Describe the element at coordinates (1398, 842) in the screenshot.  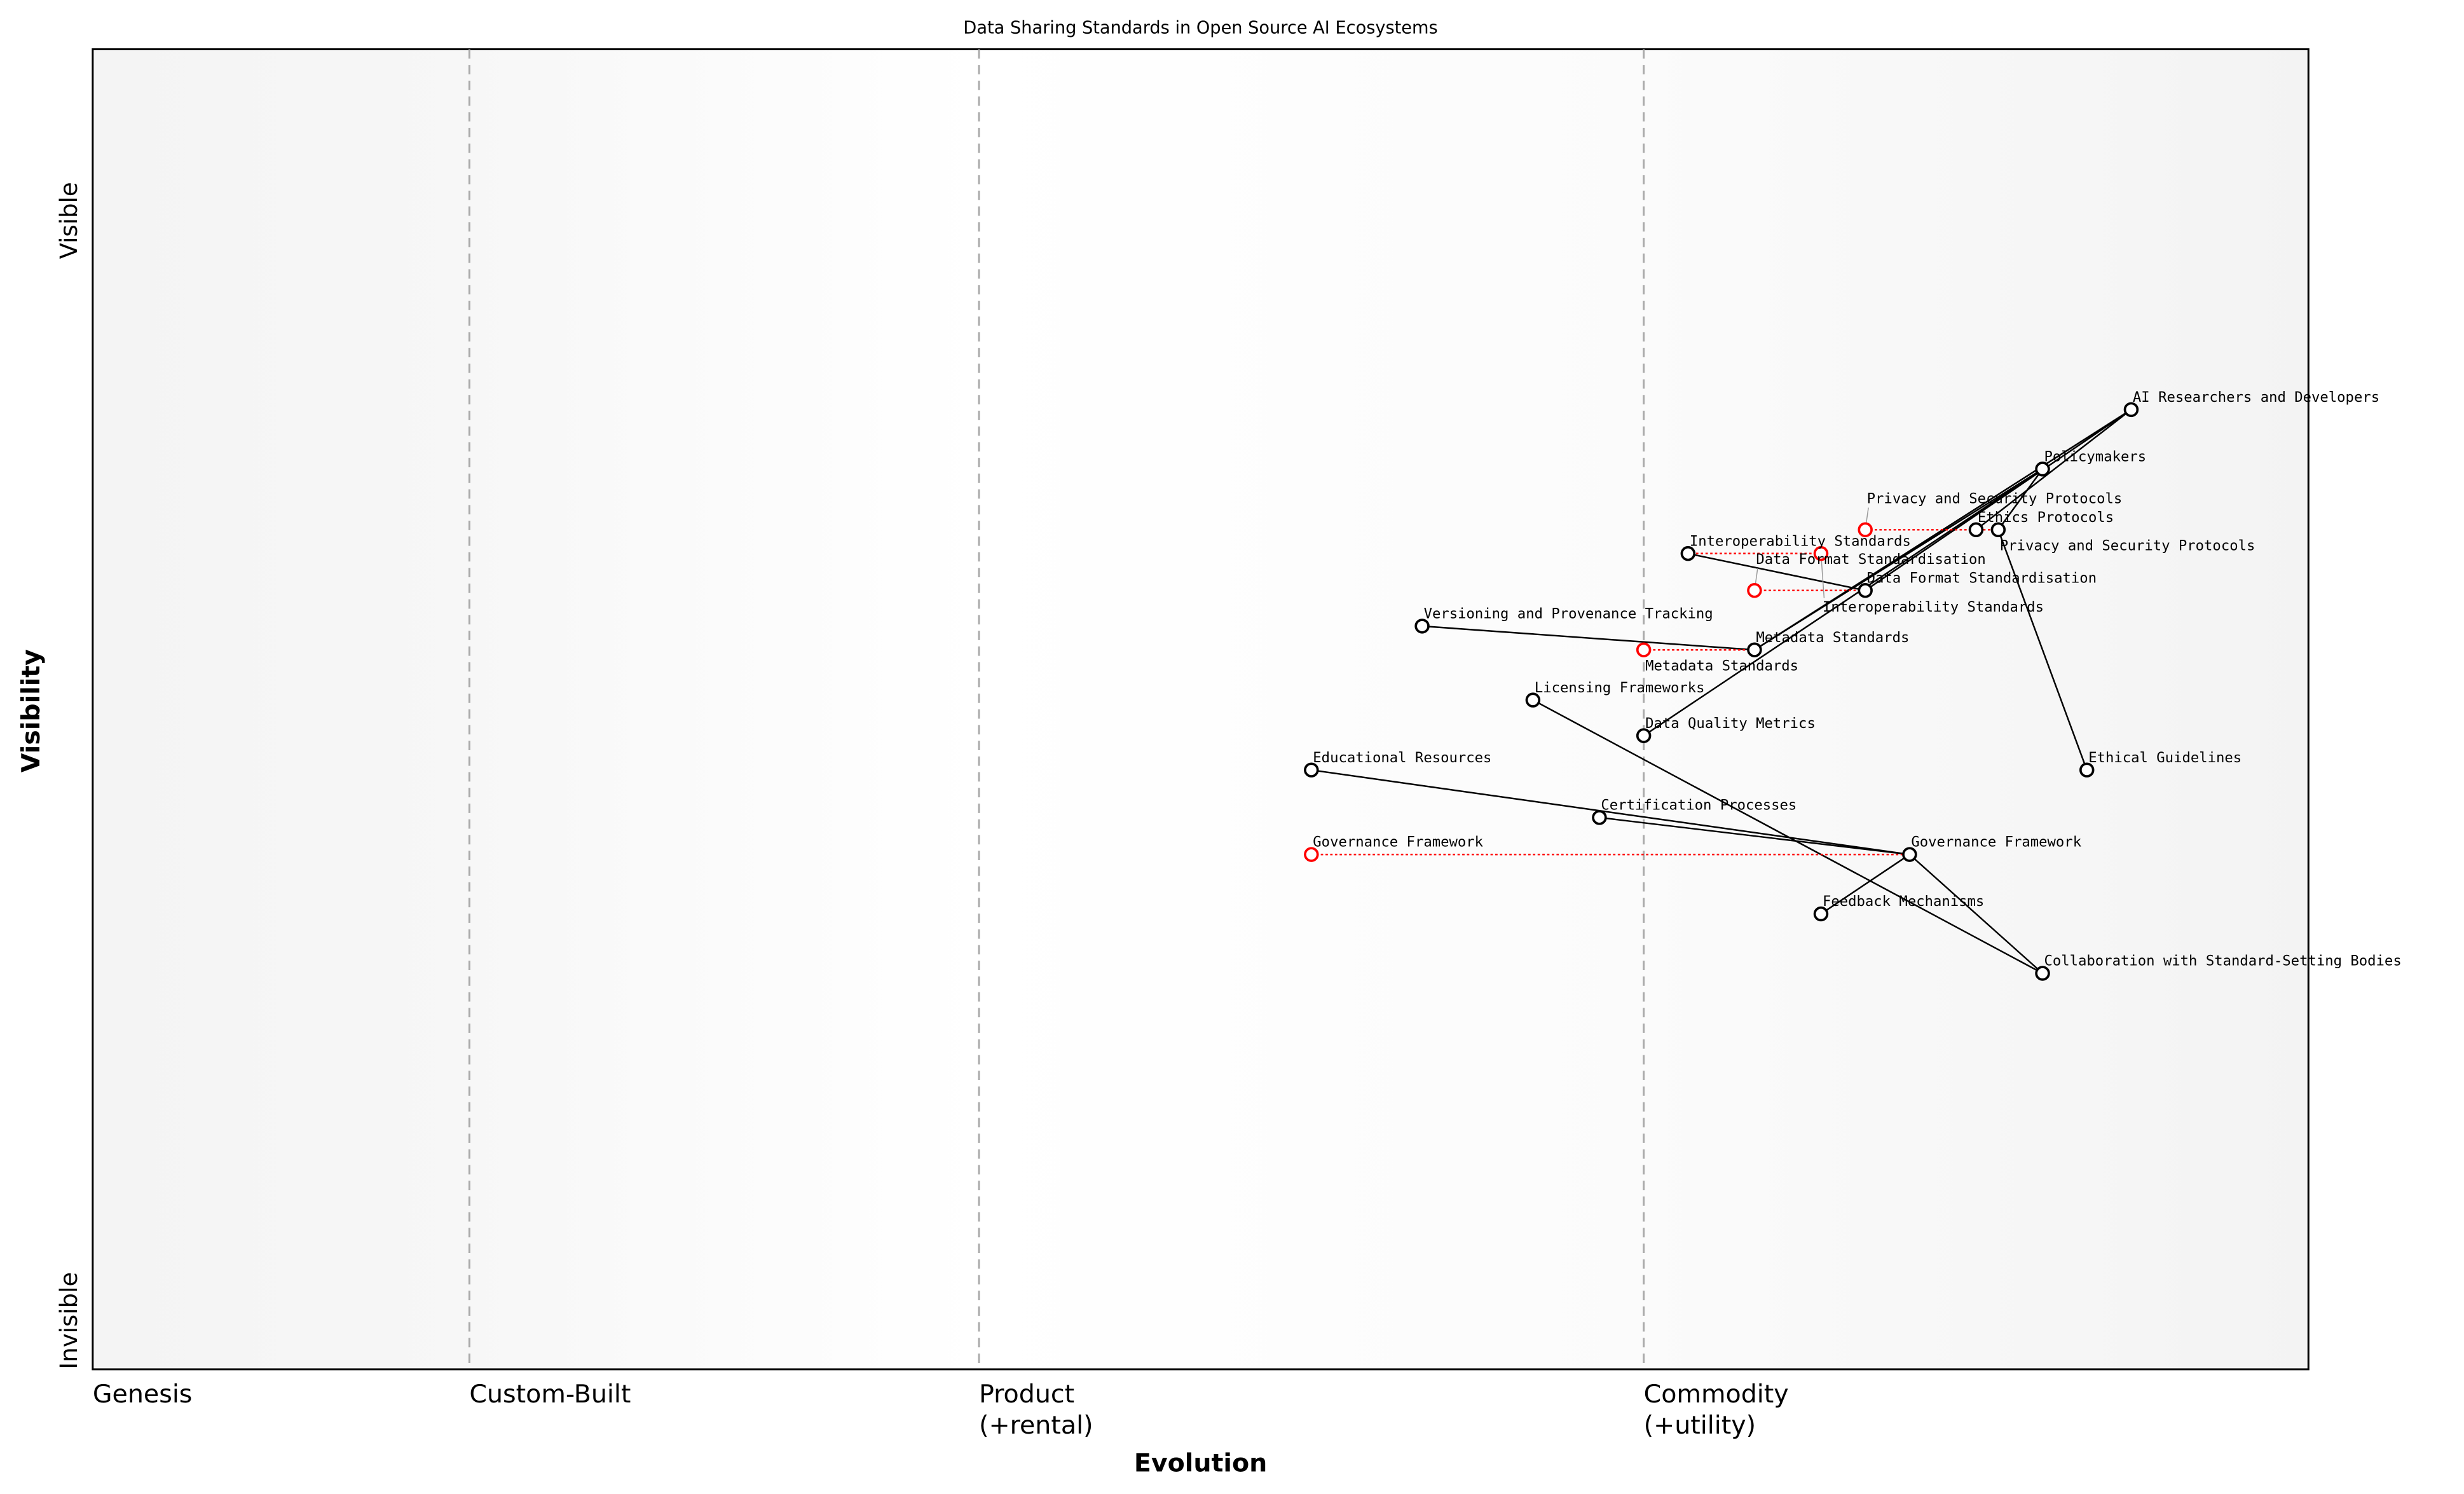
I see `evolved-label: Governance Framework` at that location.